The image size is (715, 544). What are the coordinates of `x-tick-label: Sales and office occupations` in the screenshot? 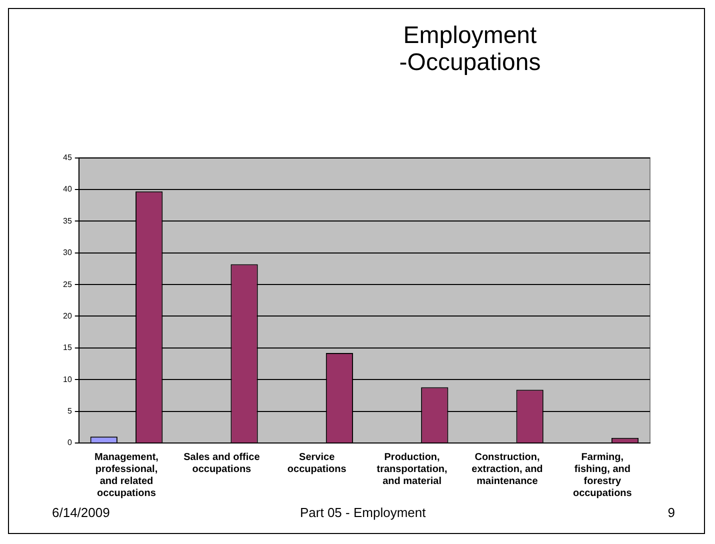 It's located at (222, 463).